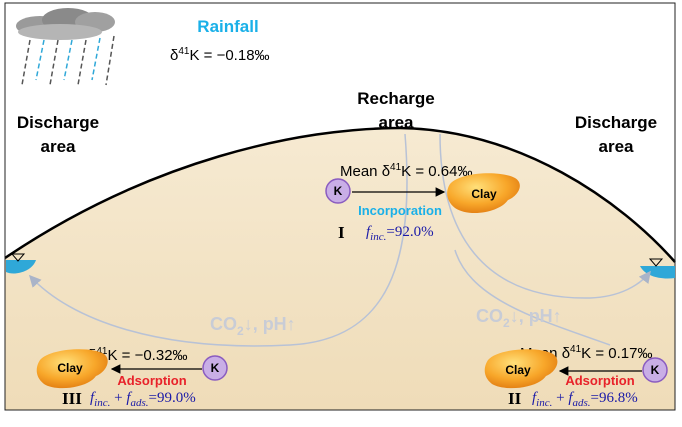  Describe the element at coordinates (409, 232) in the screenshot. I see `text: =92.0%` at that location.